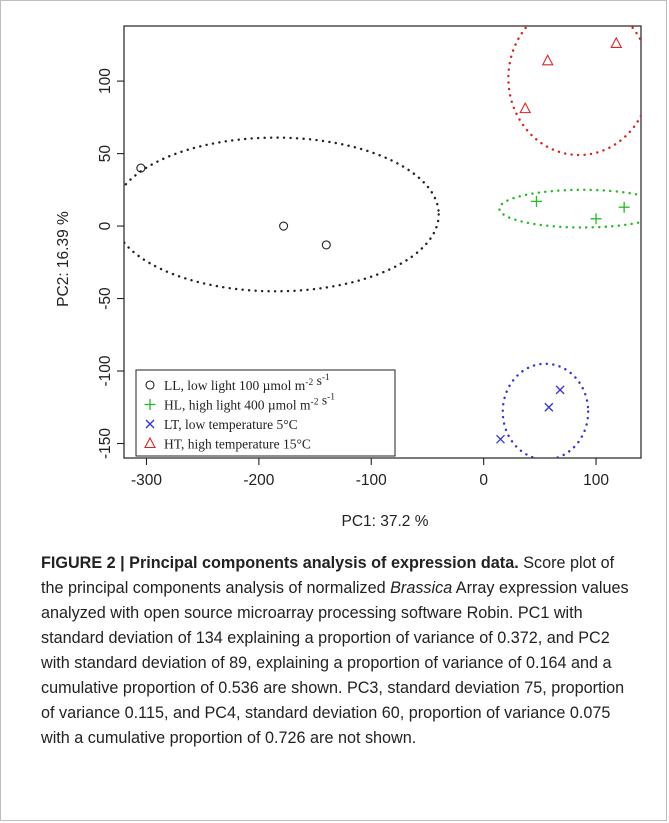 The width and height of the screenshot is (669, 823). I want to click on x-tick-label: -300, so click(146, 480).